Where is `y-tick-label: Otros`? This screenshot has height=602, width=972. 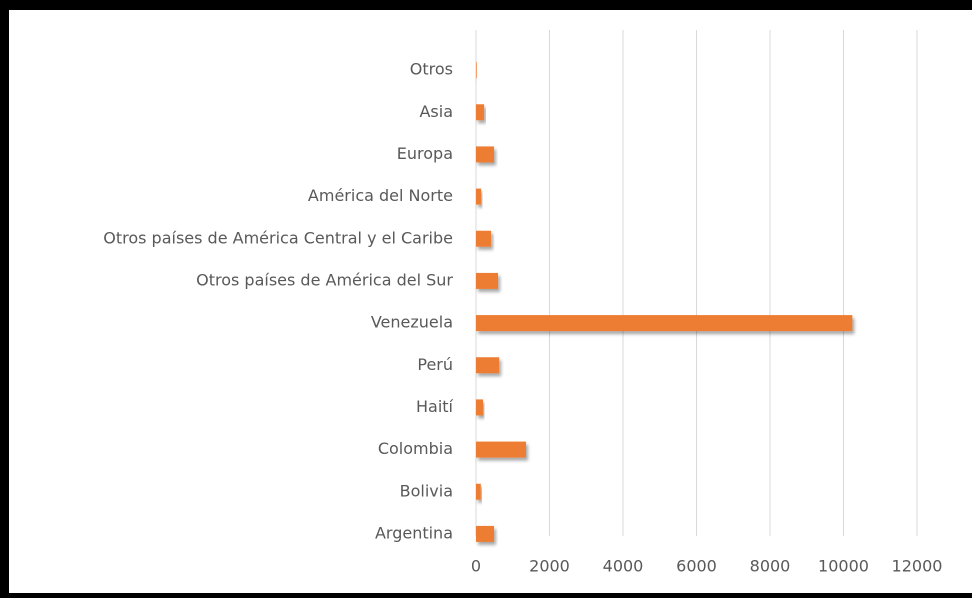
y-tick-label: Otros is located at coordinates (431, 69).